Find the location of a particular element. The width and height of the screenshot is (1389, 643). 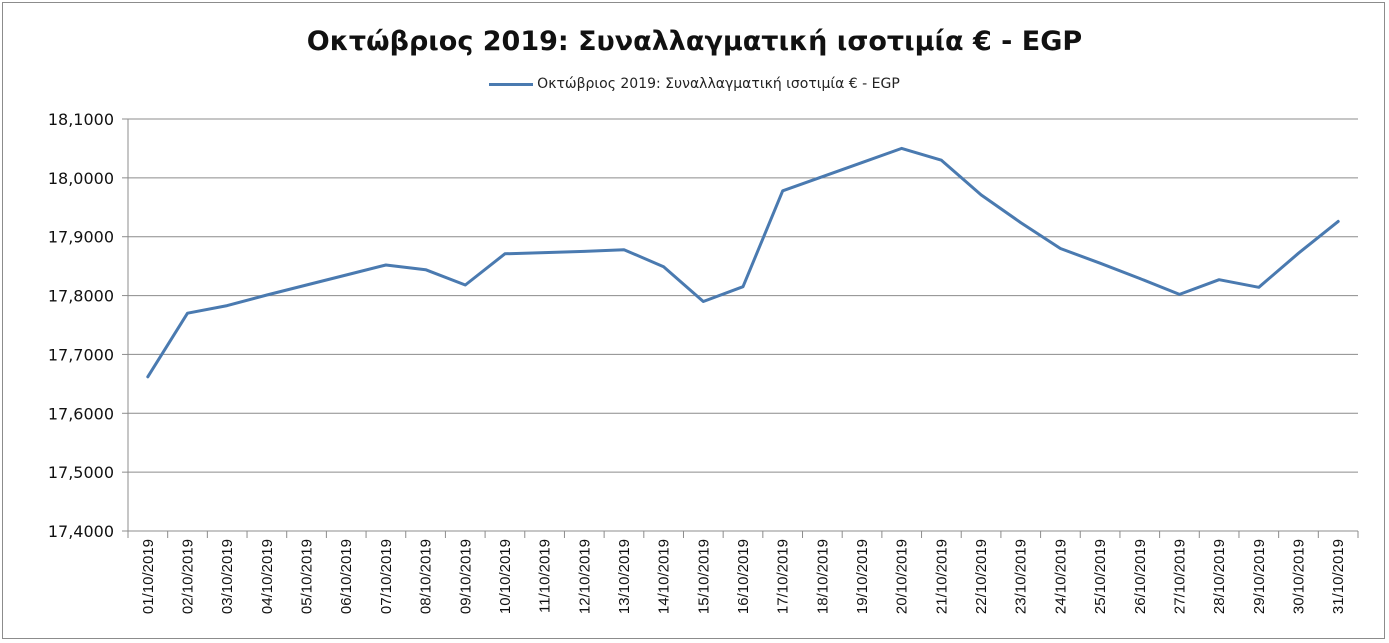

x-tick-label: 01/10/2019 is located at coordinates (148, 576).